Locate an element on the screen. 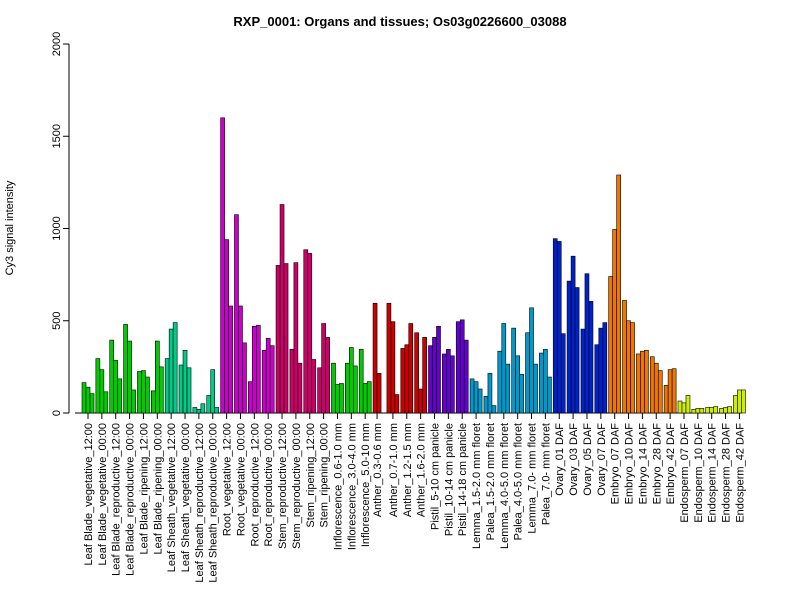 The width and height of the screenshot is (800, 600). x-tick-label: Endosperm_42 DAF is located at coordinates (740, 473).